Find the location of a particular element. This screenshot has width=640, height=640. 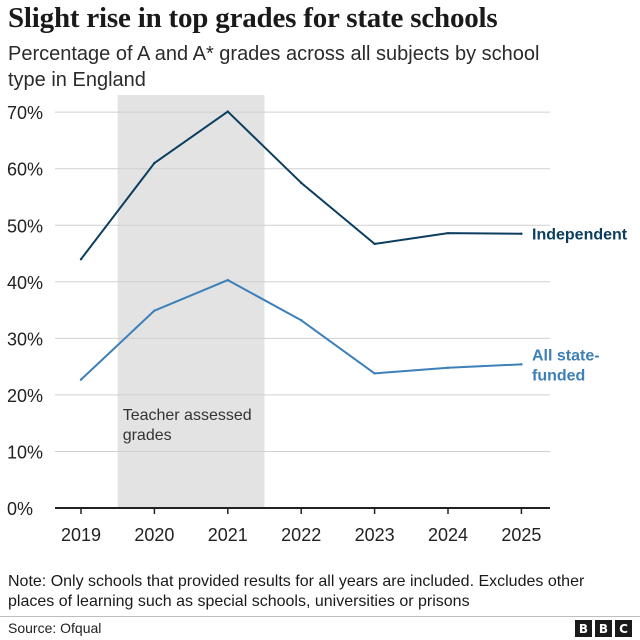

footer-divider is located at coordinates (320, 616).